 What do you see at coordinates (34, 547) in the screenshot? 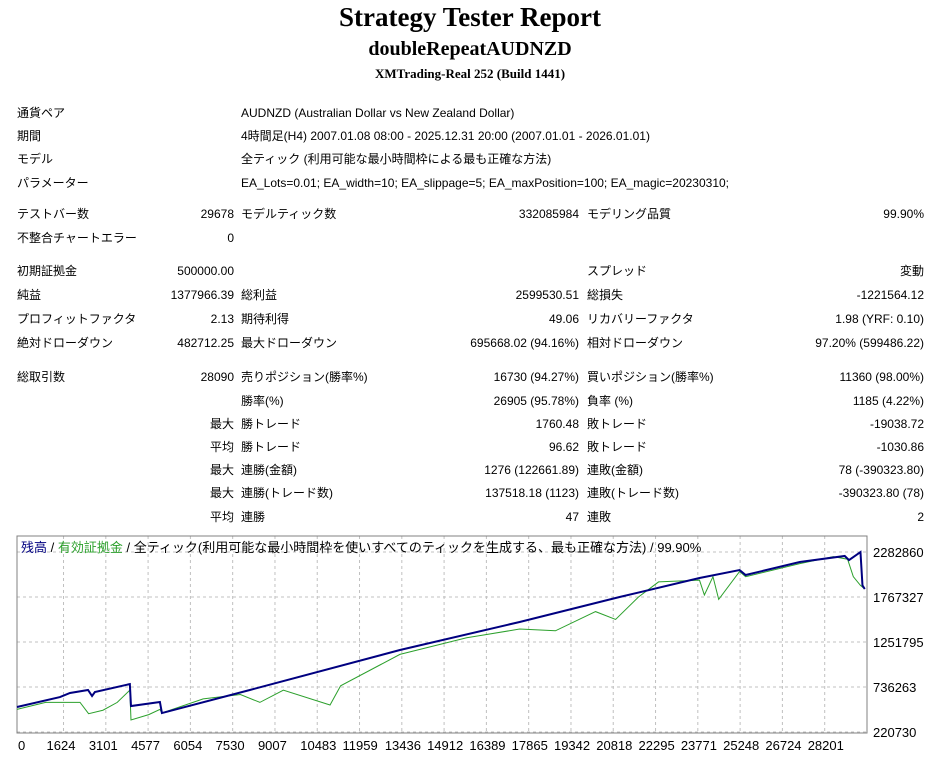
I see `legend-balance: 残高` at bounding box center [34, 547].